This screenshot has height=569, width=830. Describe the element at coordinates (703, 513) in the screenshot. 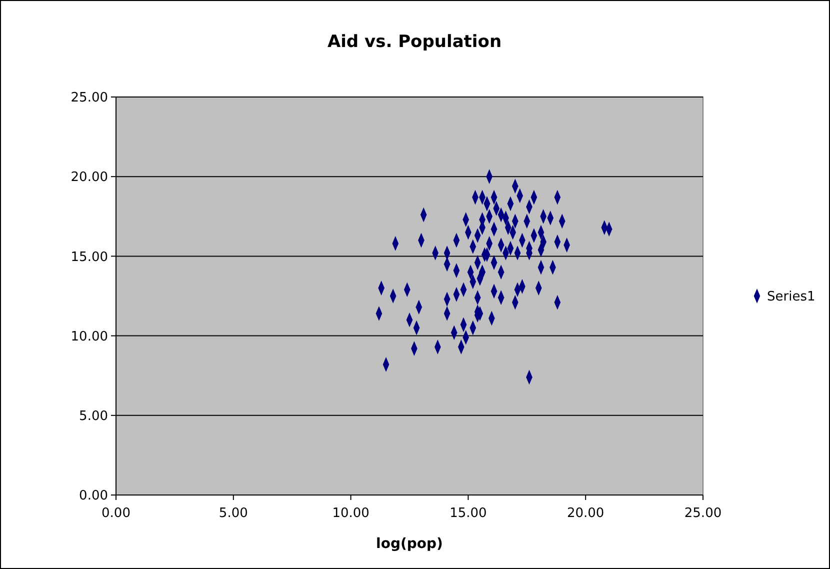

I see `x-tick-label: 25.00` at that location.